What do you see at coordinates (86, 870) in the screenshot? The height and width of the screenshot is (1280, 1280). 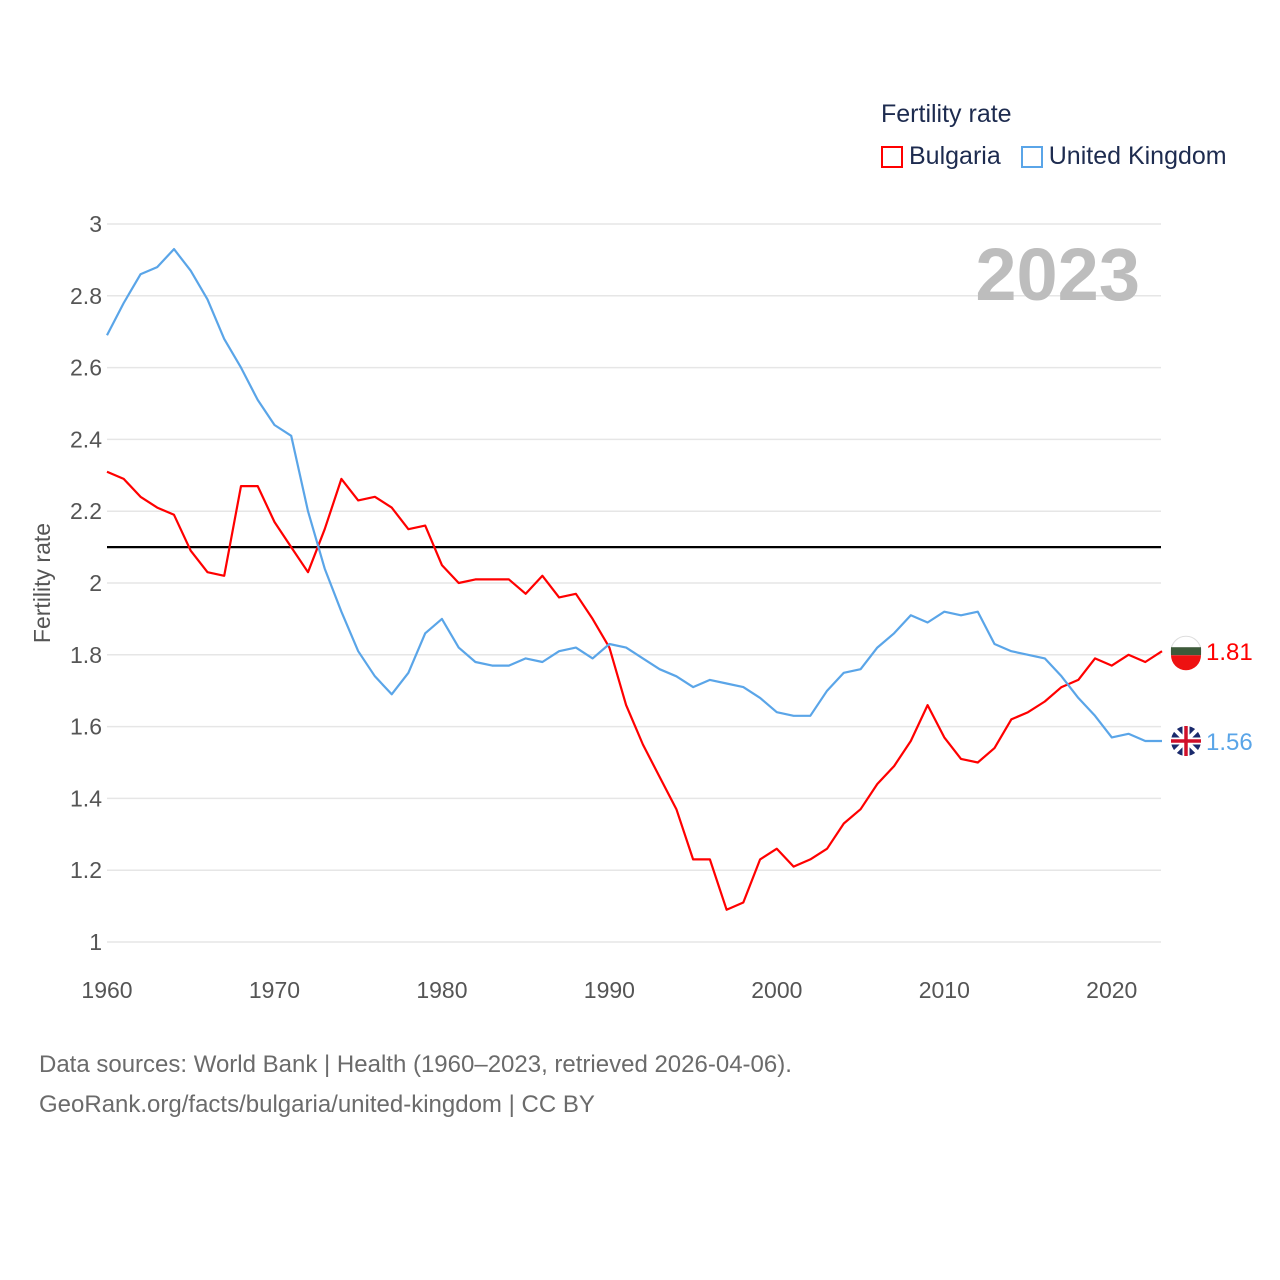 I see `y-tick-label: 1.2` at bounding box center [86, 870].